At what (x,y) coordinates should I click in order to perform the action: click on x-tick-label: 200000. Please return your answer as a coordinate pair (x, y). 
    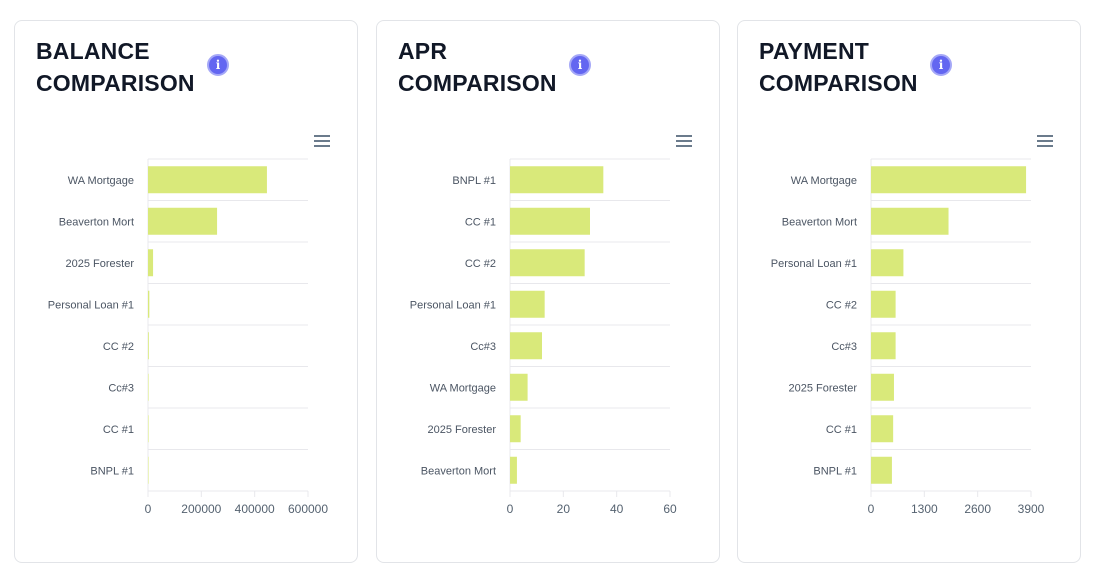
    Looking at the image, I should click on (201, 509).